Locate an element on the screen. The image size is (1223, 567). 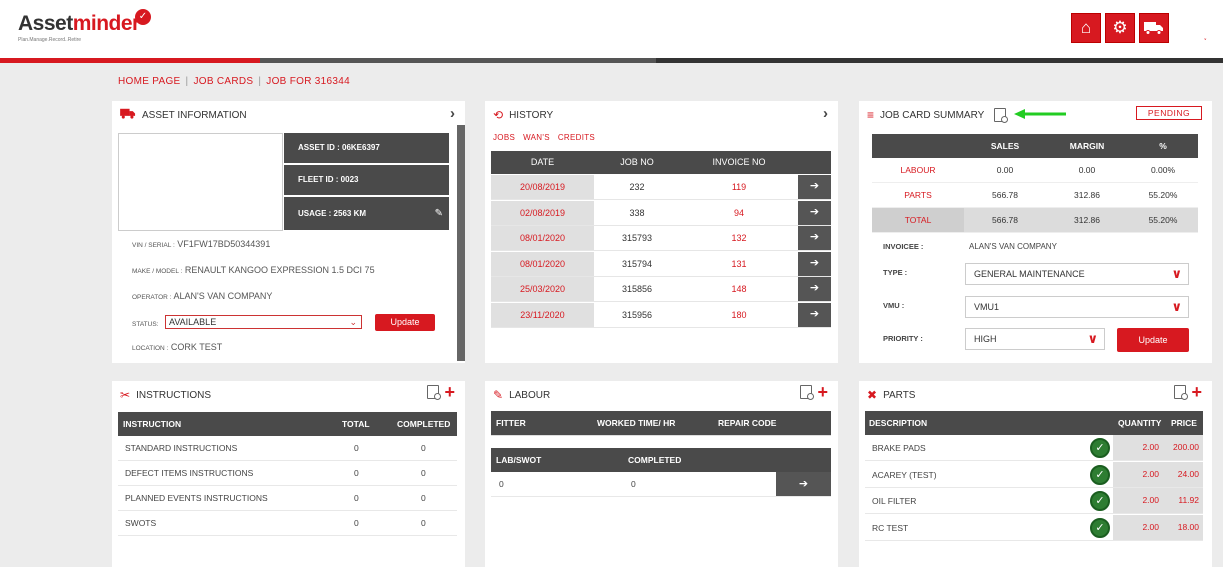
asset-image is located at coordinates (200, 182).